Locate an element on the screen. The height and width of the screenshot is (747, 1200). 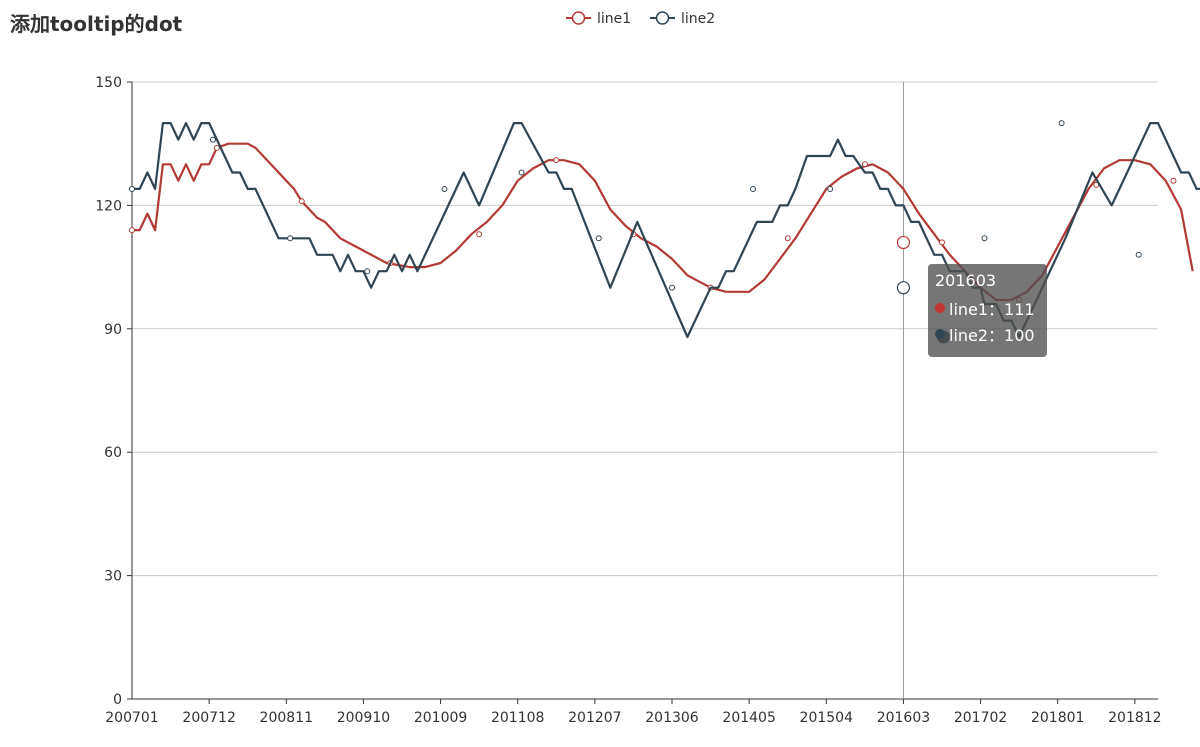
tooltip-dot-line1 is located at coordinates (940, 308).